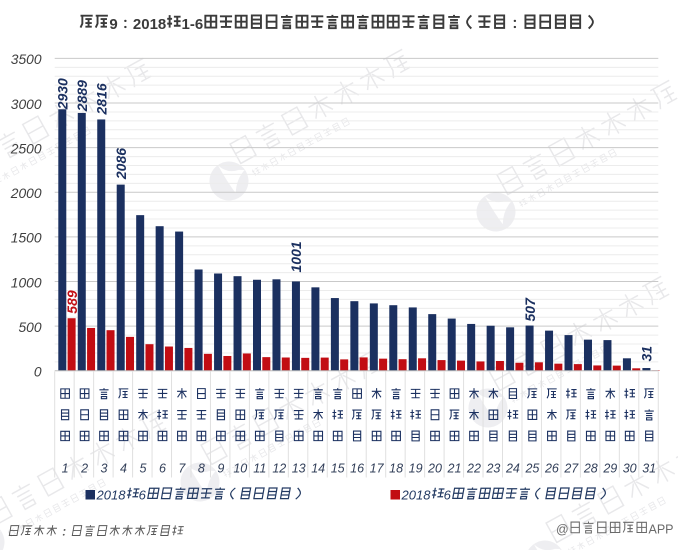 This screenshot has height=550, width=678. What do you see at coordinates (65, 469) in the screenshot?
I see `svg-text: 1` at bounding box center [65, 469].